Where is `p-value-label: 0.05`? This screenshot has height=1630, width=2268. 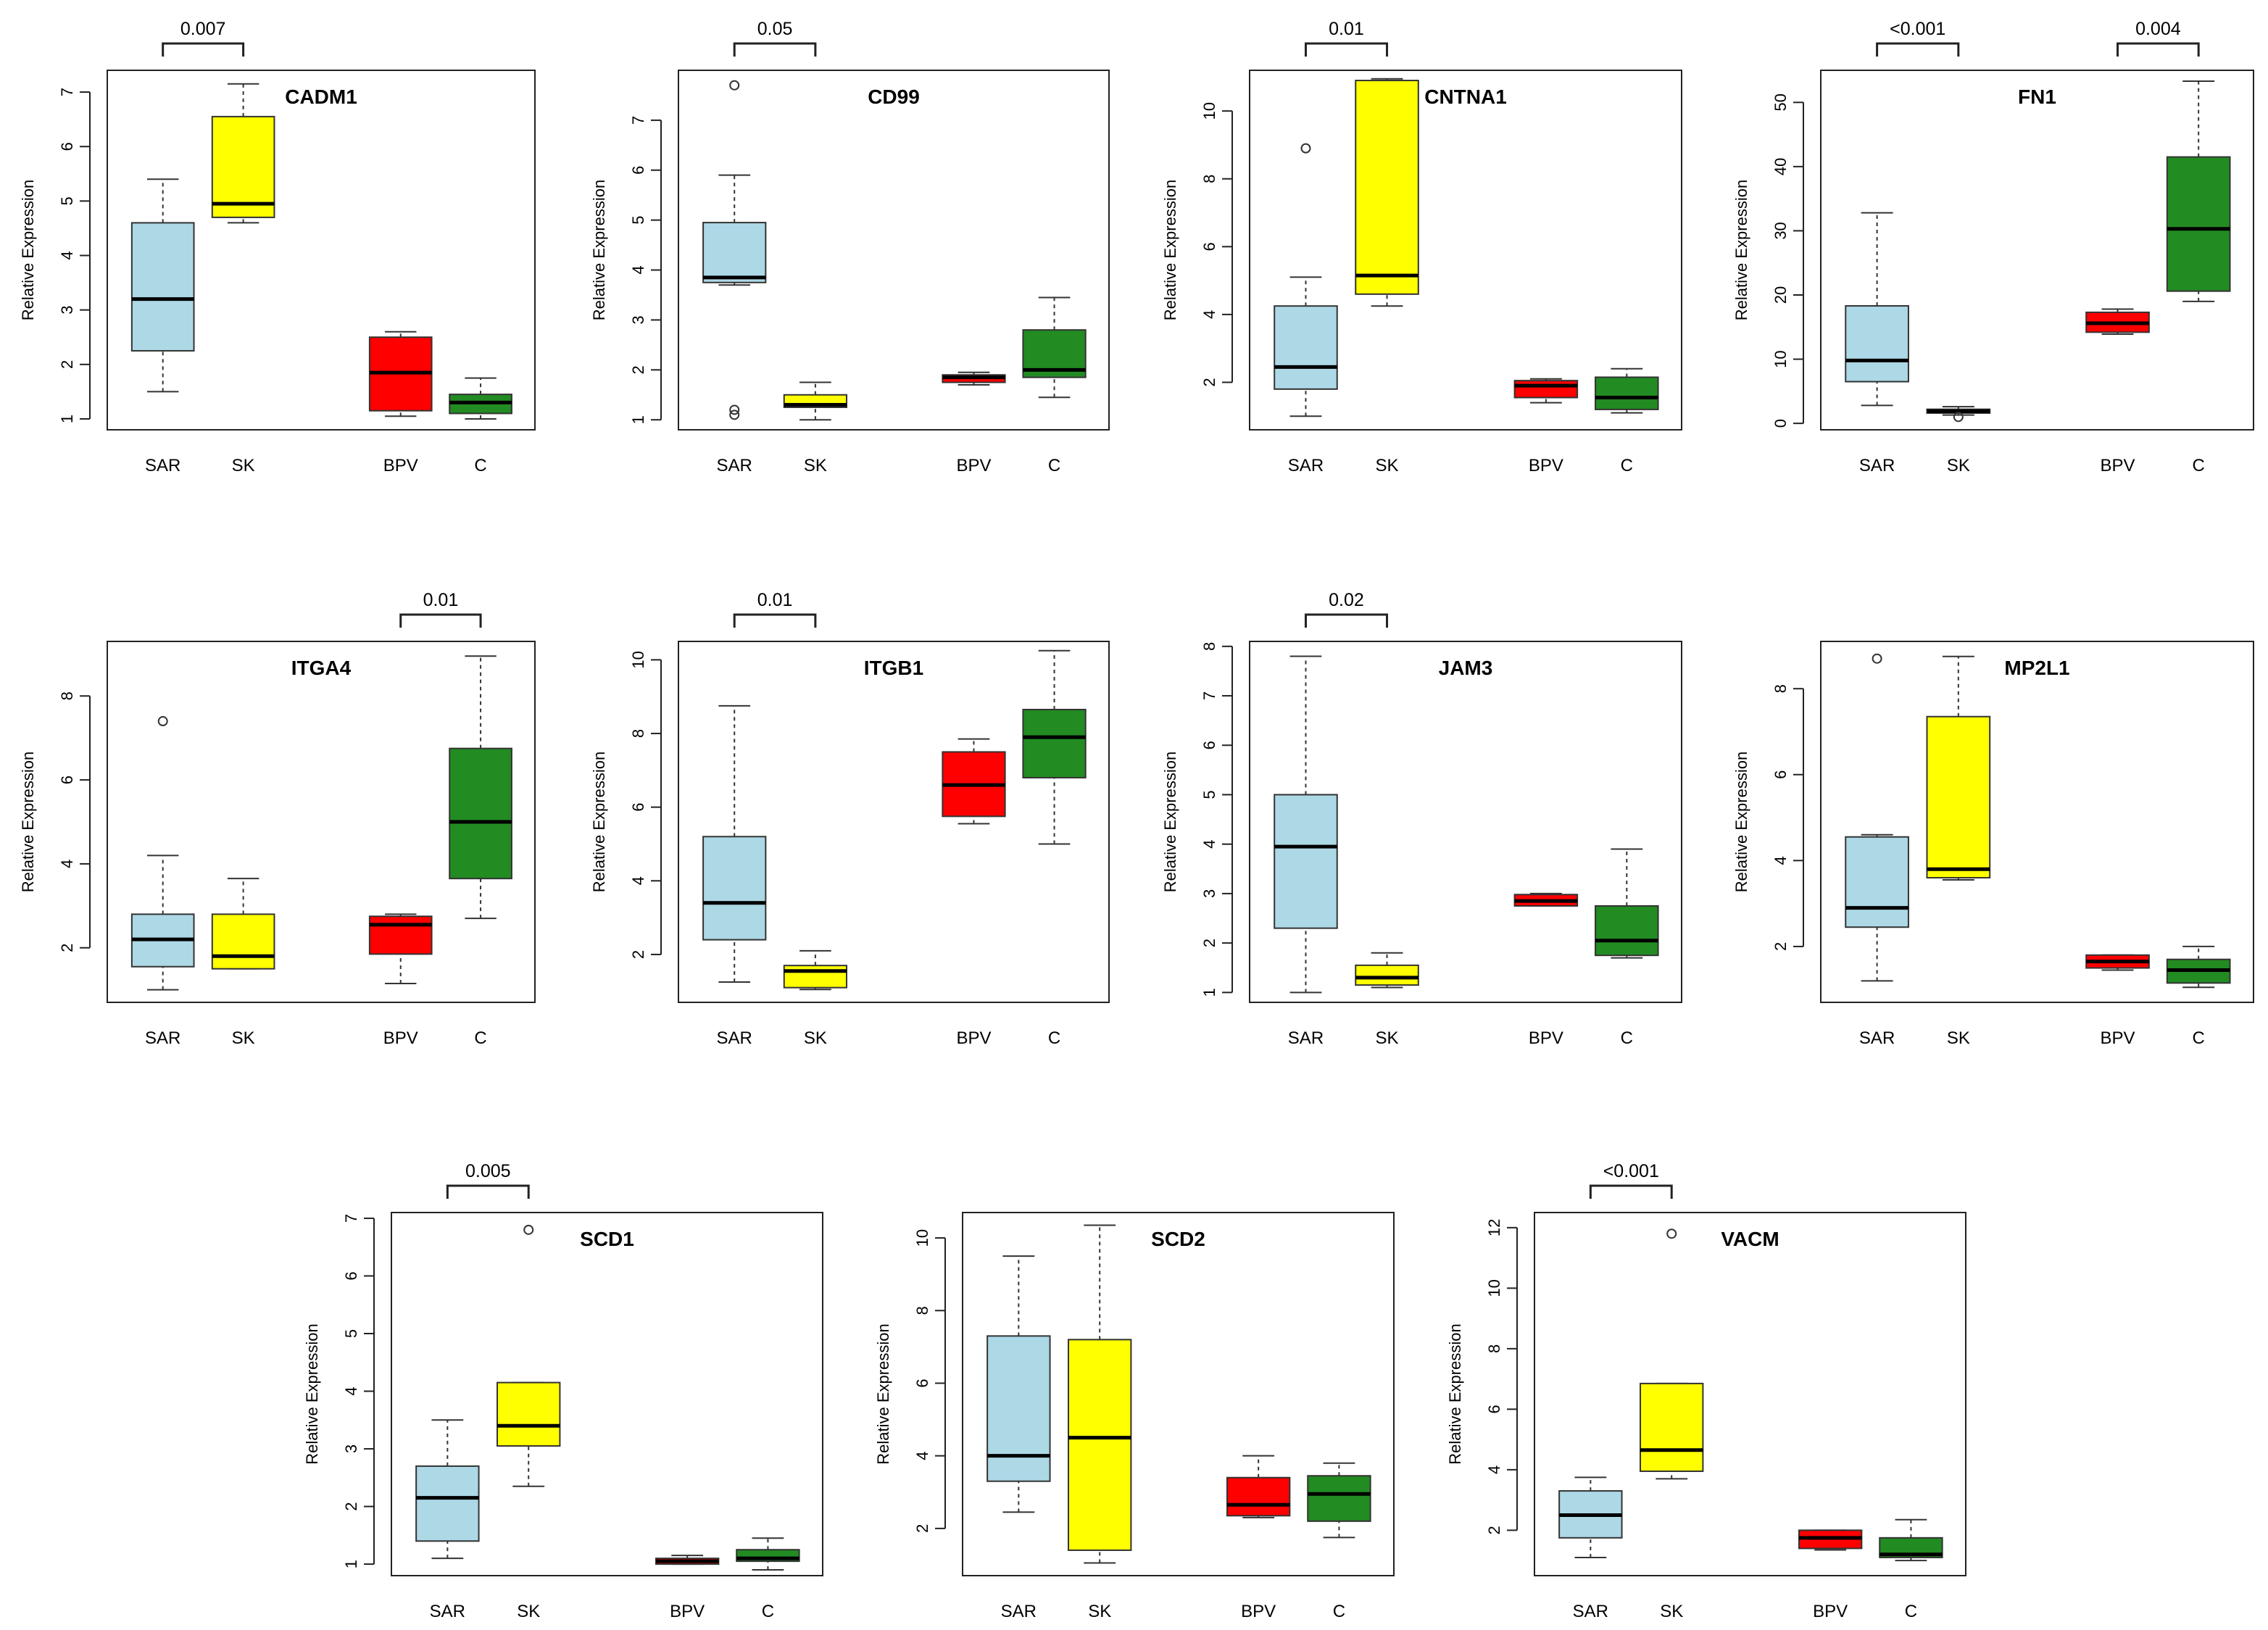 p-value-label: 0.05 is located at coordinates (775, 29).